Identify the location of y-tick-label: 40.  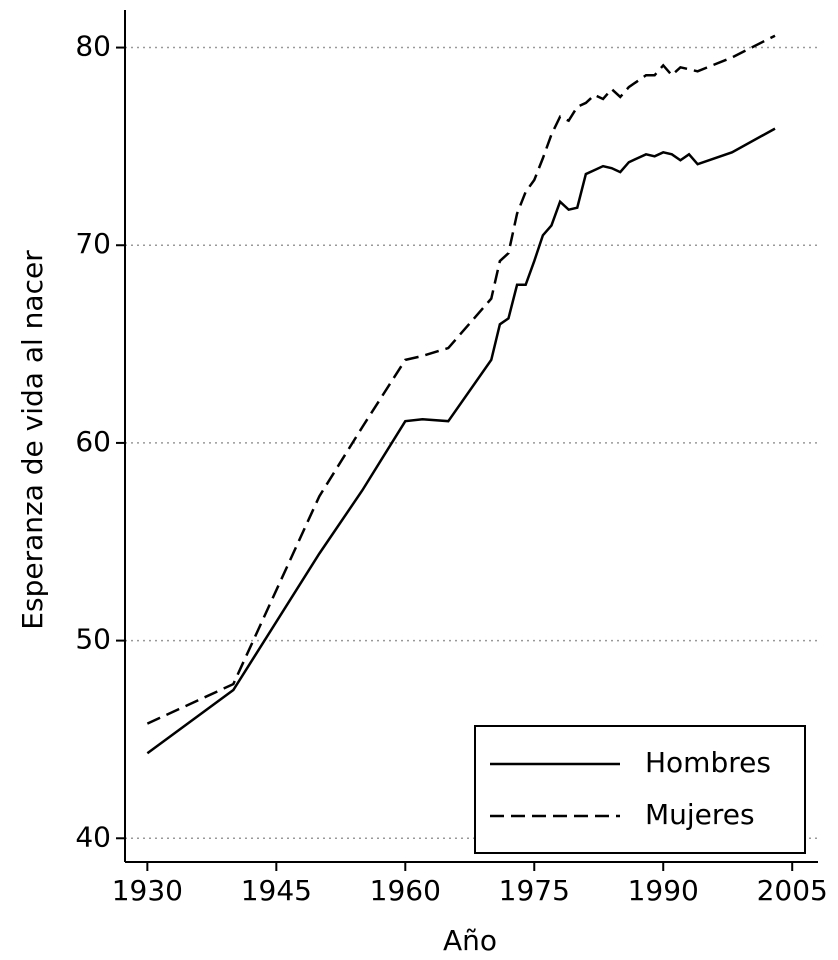
(93, 836).